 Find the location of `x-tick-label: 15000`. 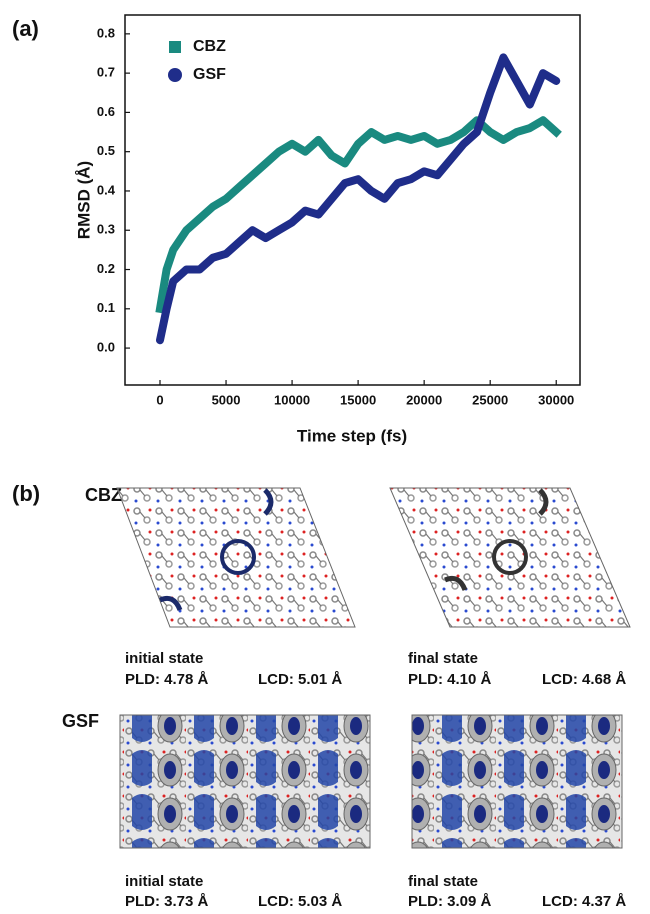

x-tick-label: 15000 is located at coordinates (358, 399).